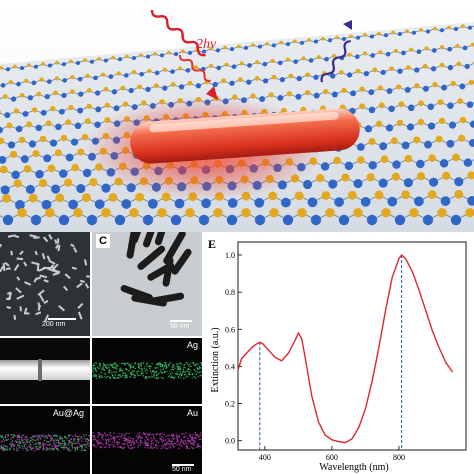 This screenshot has height=474, width=474. Describe the element at coordinates (132, 245) in the screenshot. I see `nanorod` at that location.